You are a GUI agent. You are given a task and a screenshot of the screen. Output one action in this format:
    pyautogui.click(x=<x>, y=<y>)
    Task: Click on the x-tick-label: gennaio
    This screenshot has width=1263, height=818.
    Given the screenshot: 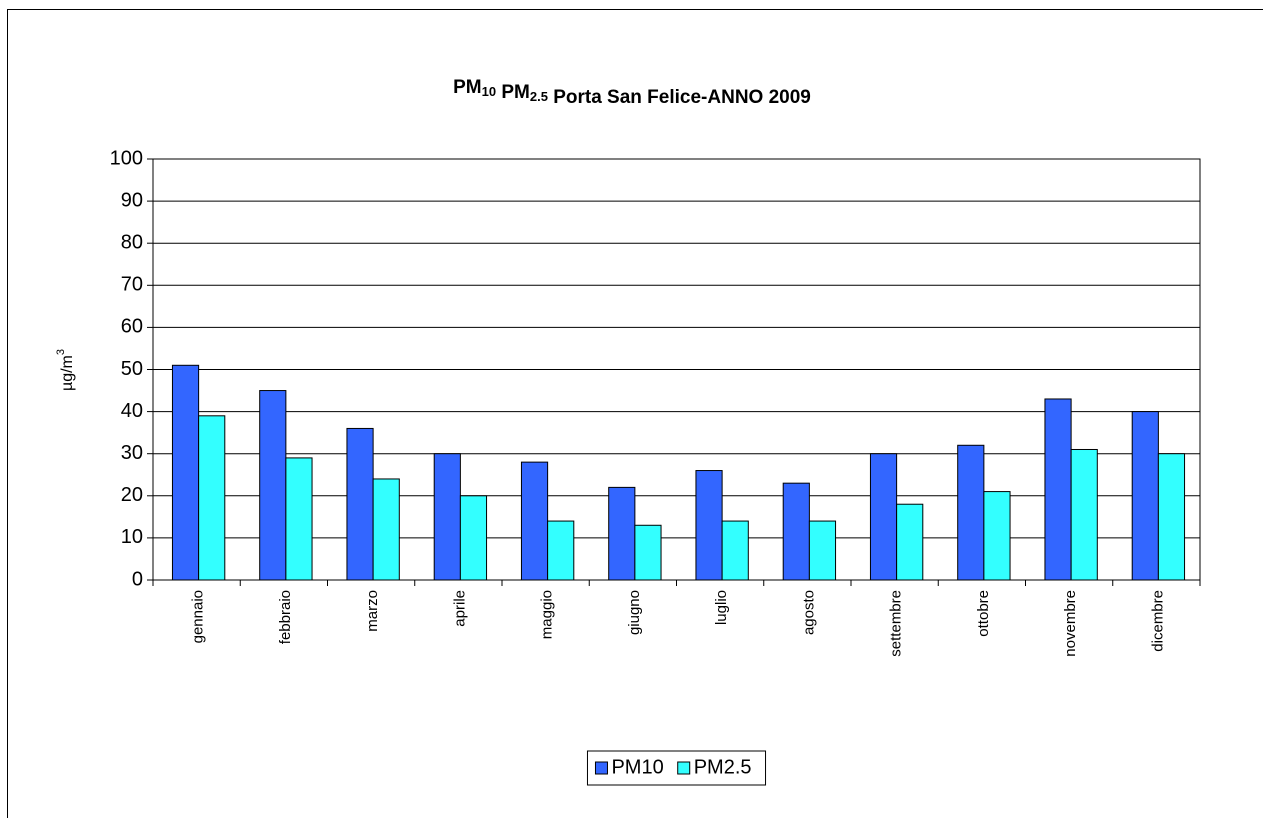 What is the action you would take?
    pyautogui.click(x=198, y=616)
    